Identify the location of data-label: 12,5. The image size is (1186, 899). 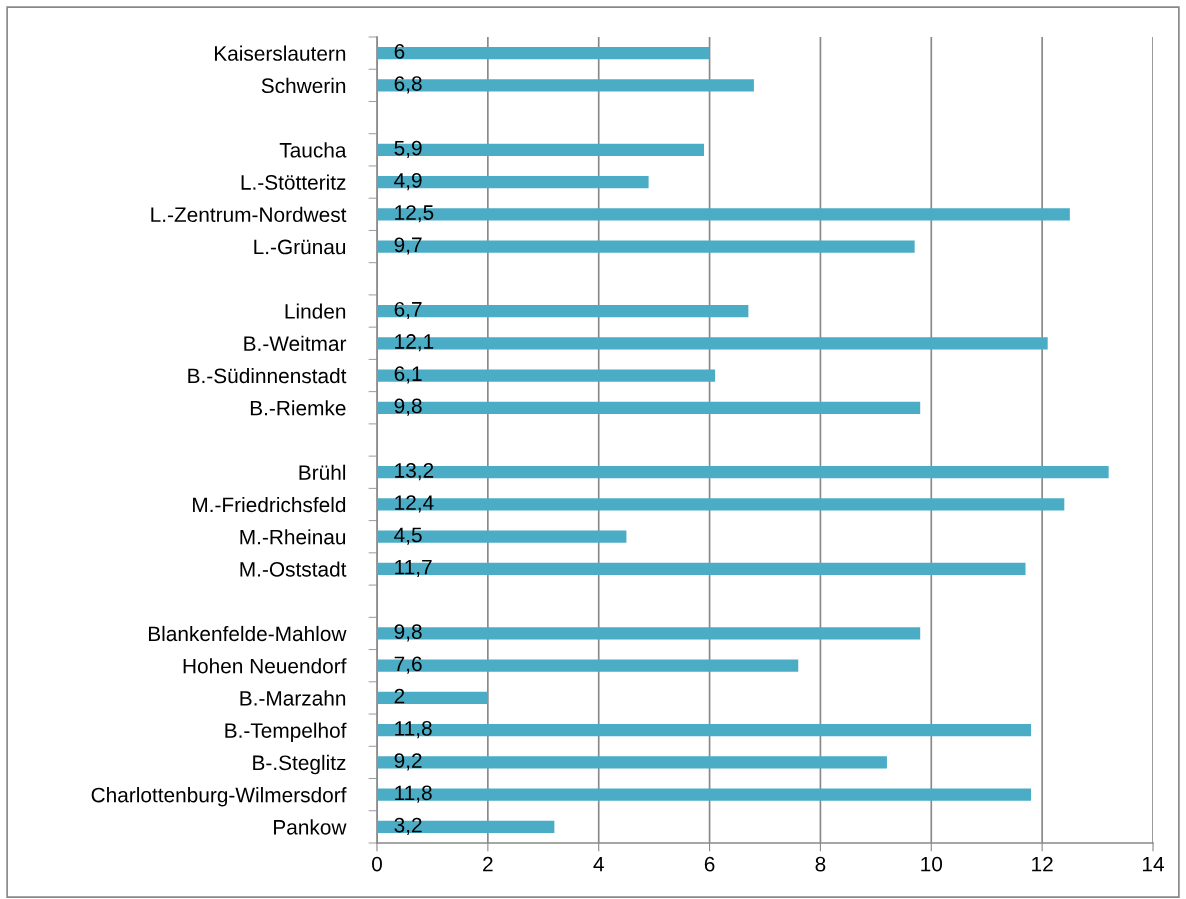
(414, 214).